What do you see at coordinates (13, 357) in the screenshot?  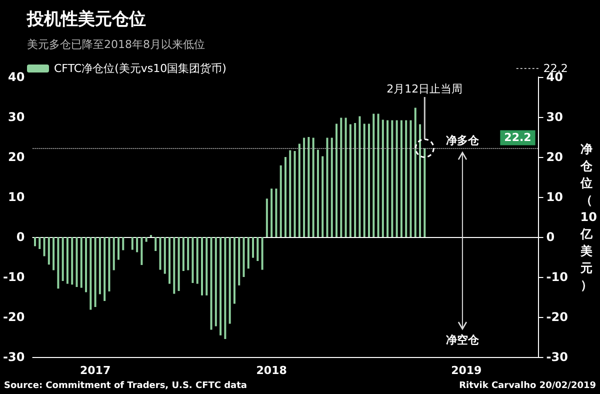 I see `y-tick-label: -30` at bounding box center [13, 357].